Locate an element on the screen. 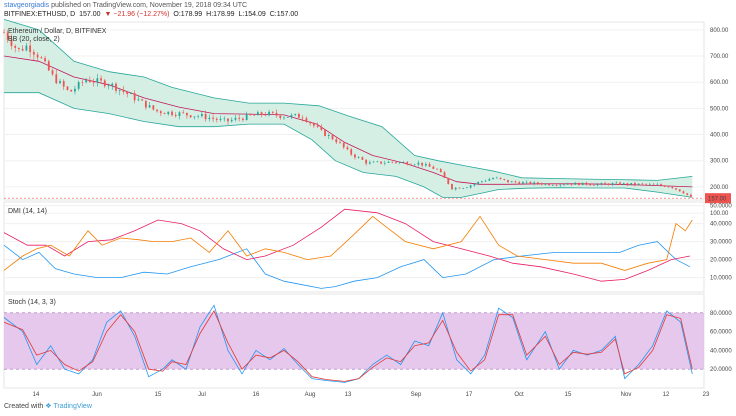  x-tick-label: 13 is located at coordinates (348, 395).